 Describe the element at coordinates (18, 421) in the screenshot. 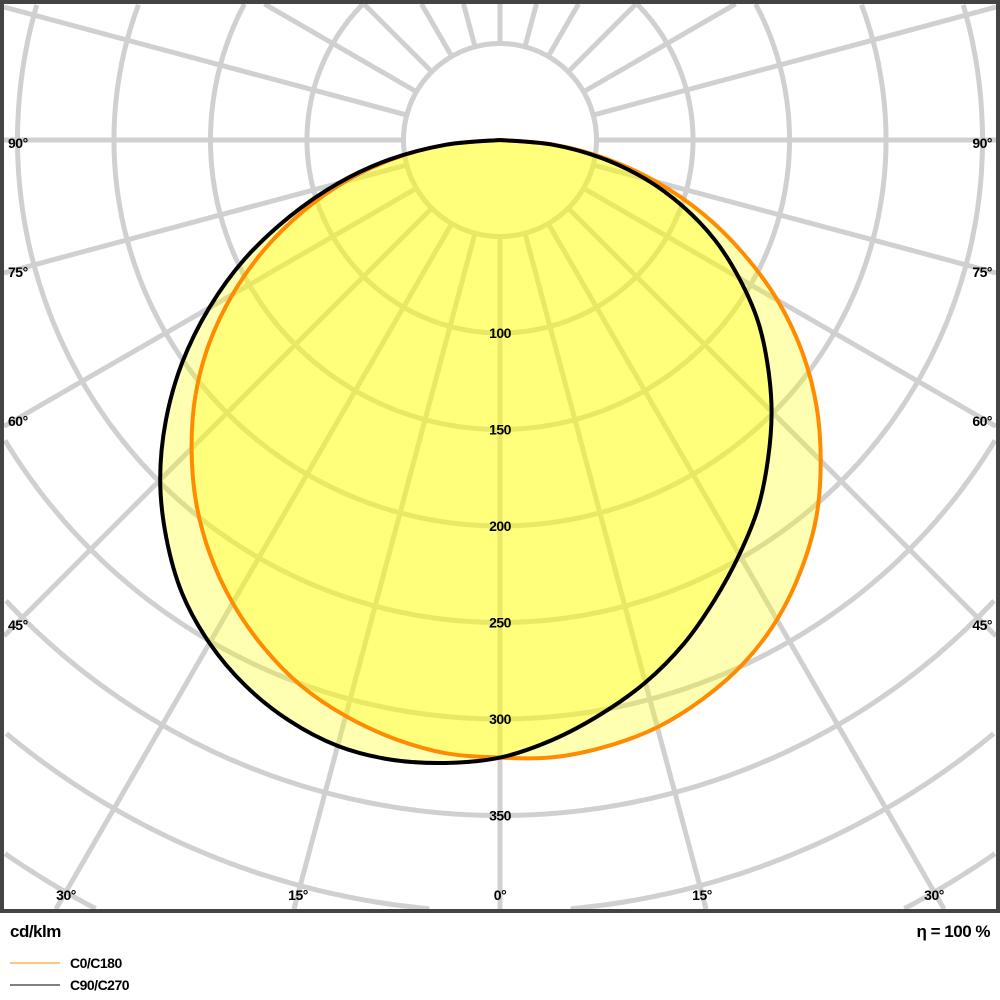

I see `angle-label-left: 60°` at that location.